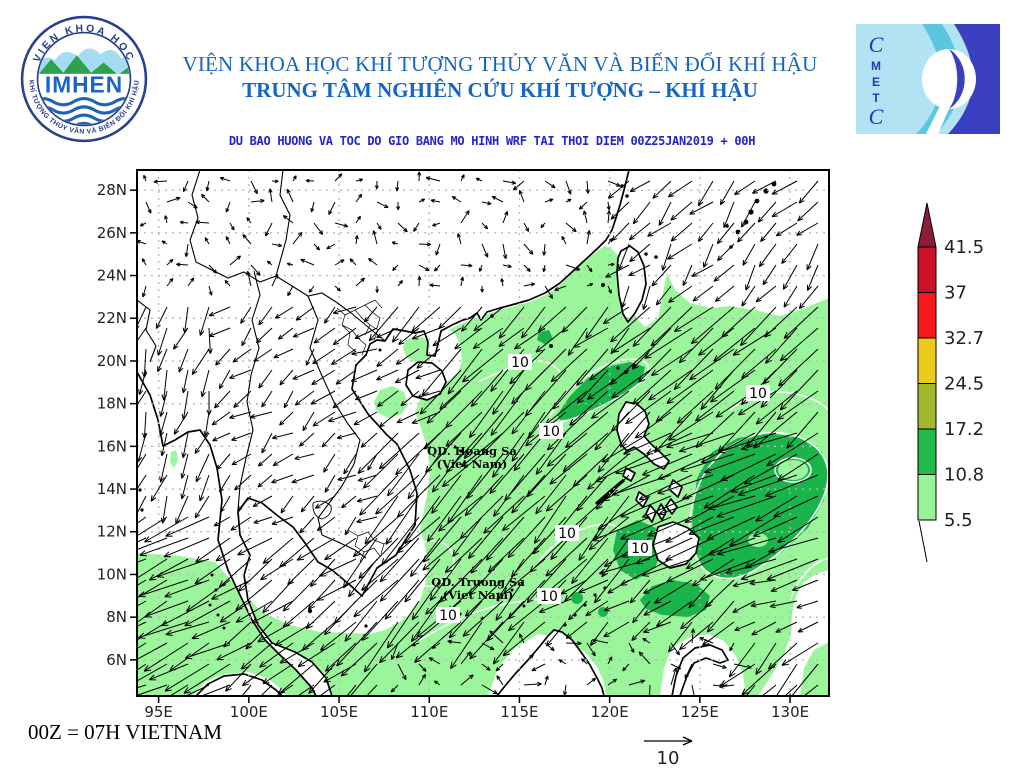  Describe the element at coordinates (790, 712) in the screenshot. I see `svg-text: 130E` at that location.